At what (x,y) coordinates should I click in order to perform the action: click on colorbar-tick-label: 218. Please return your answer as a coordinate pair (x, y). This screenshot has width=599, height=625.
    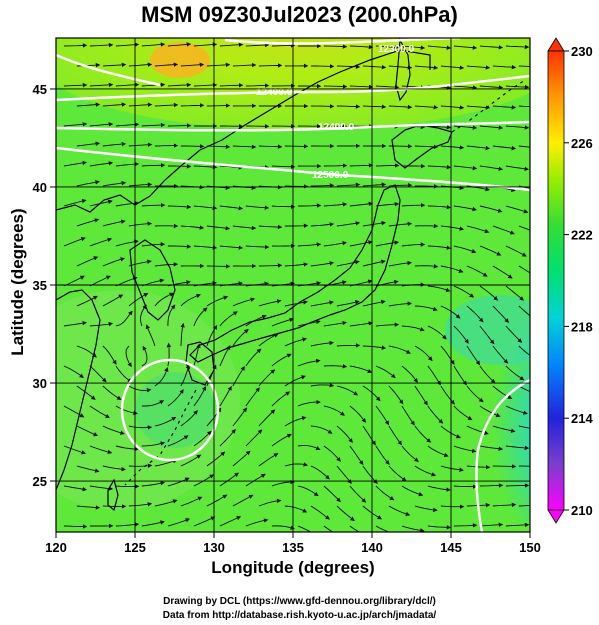
    Looking at the image, I should click on (582, 326).